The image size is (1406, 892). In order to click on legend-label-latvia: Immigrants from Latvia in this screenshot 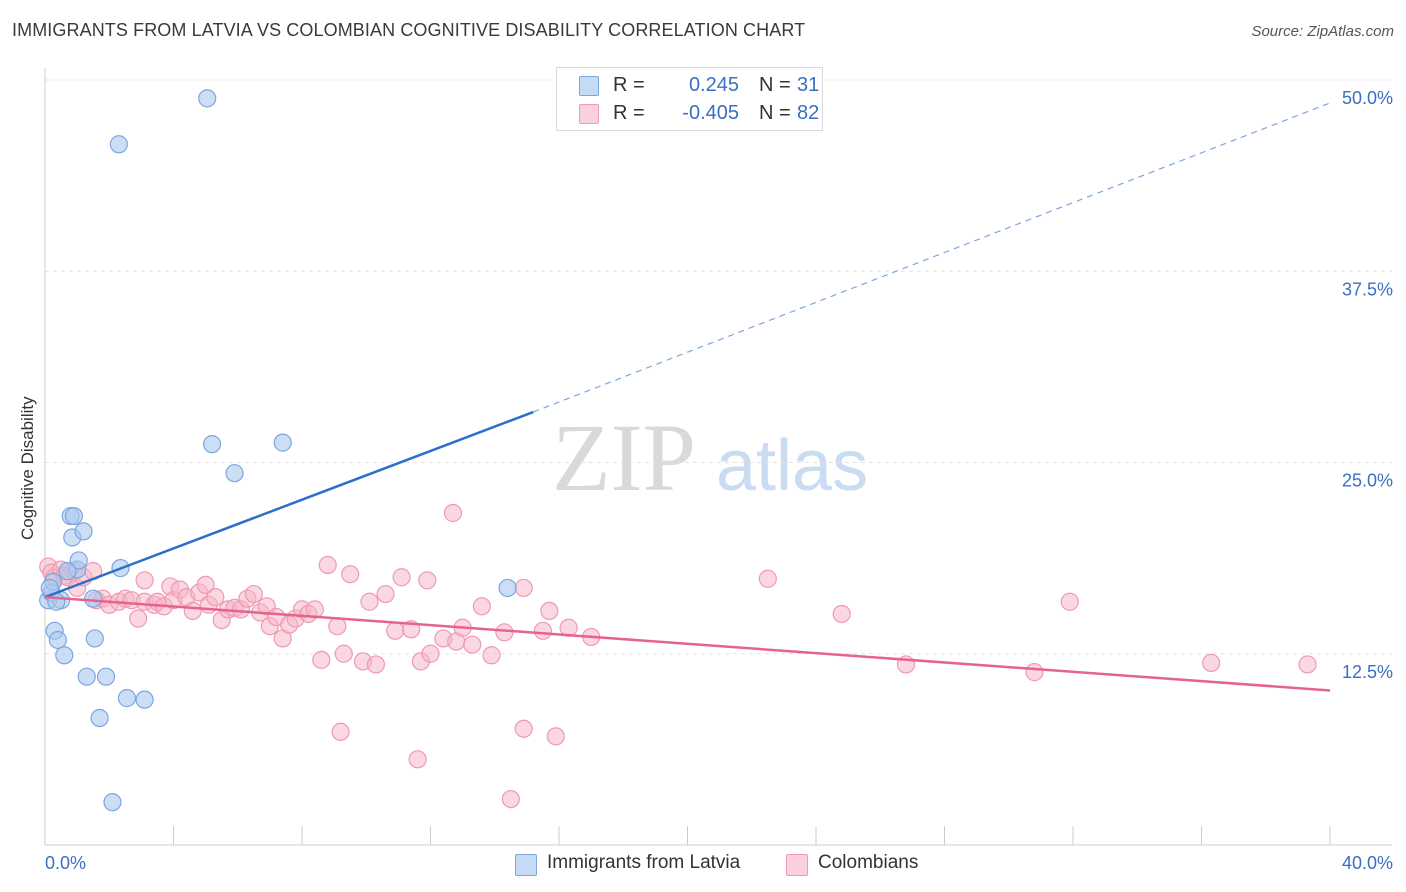, I will do `click(644, 862)`.